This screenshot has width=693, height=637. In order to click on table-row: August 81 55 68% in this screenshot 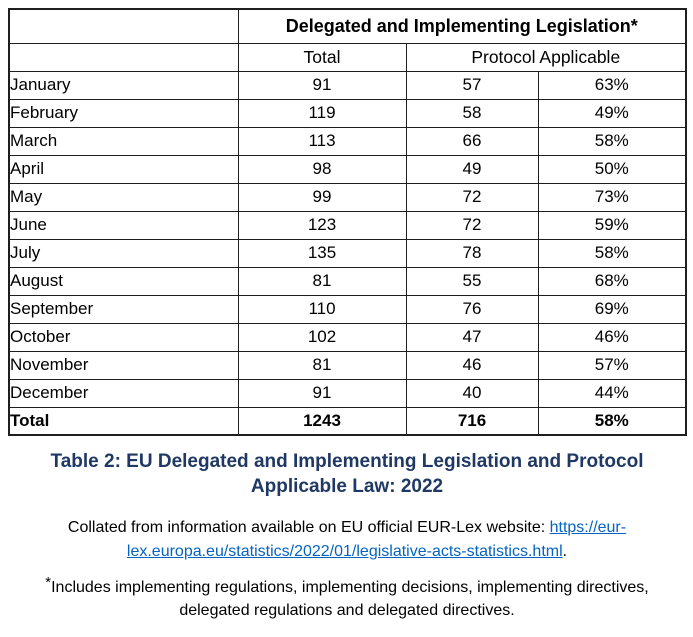, I will do `click(347, 281)`.